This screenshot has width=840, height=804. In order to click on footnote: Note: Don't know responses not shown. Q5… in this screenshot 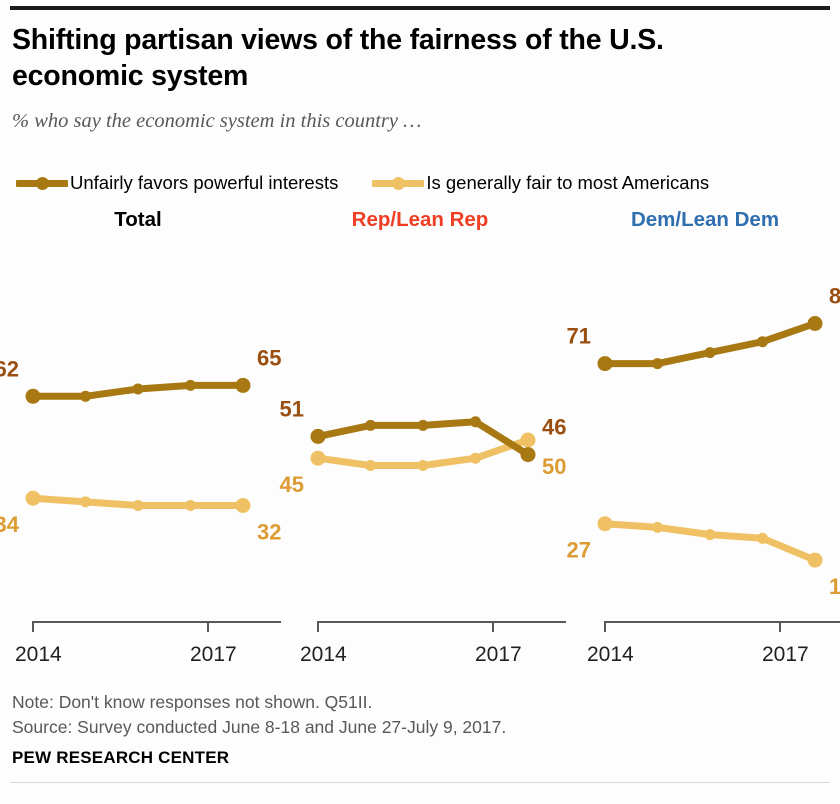, I will do `click(412, 715)`.